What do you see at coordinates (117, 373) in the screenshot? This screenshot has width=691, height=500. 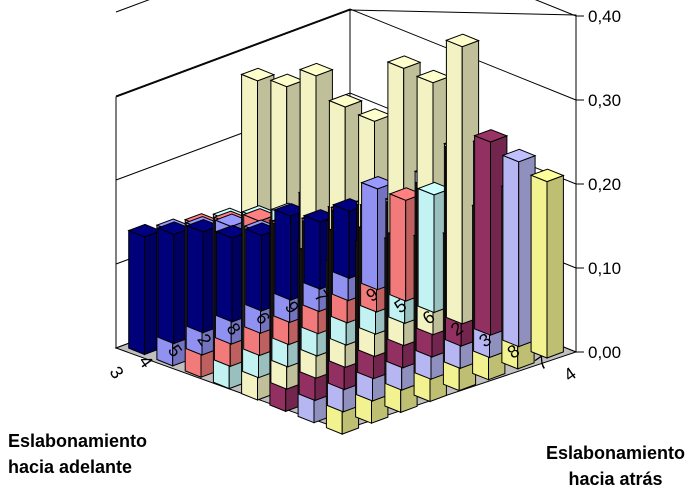 I see `x-tick-label: 3` at bounding box center [117, 373].